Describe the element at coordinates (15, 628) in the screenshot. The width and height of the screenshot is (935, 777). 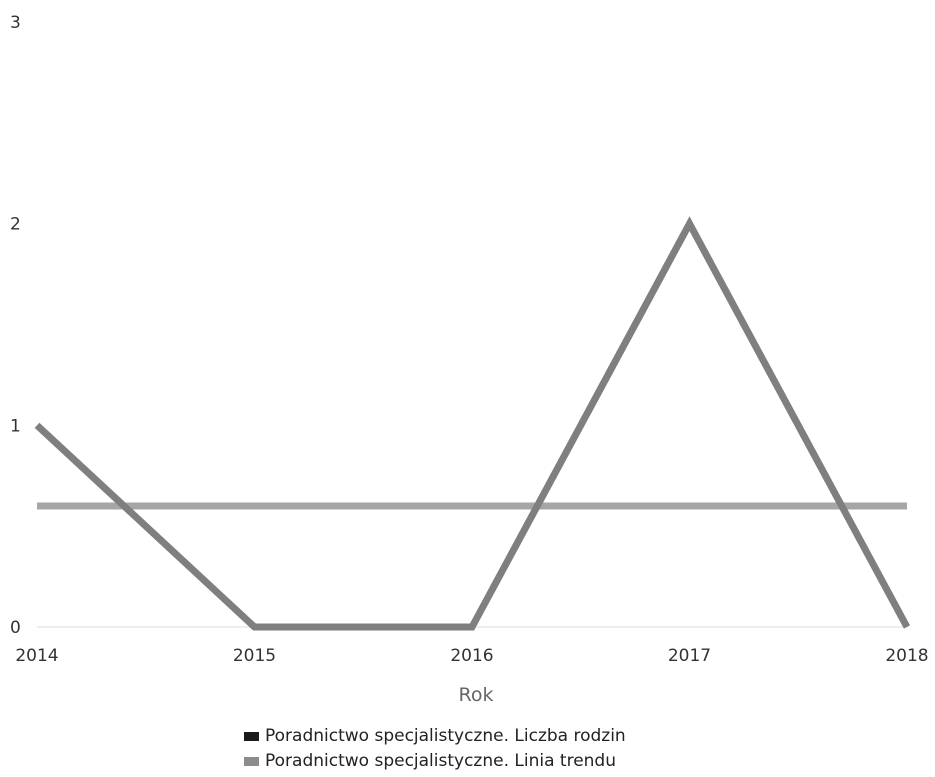
I see `y-tick-label: 0` at that location.